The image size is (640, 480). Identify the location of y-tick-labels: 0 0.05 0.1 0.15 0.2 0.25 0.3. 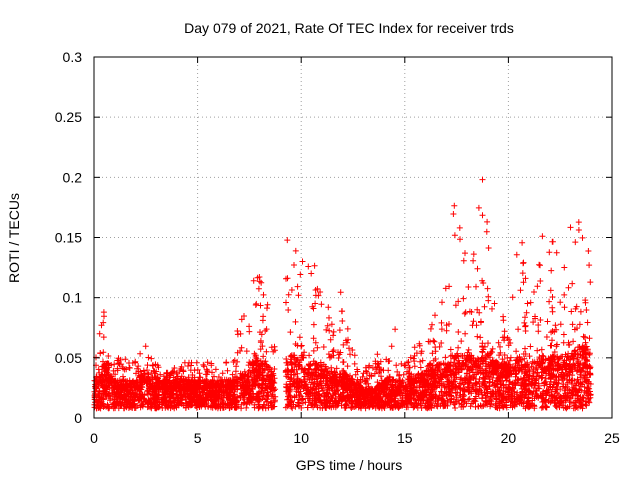
(68, 237).